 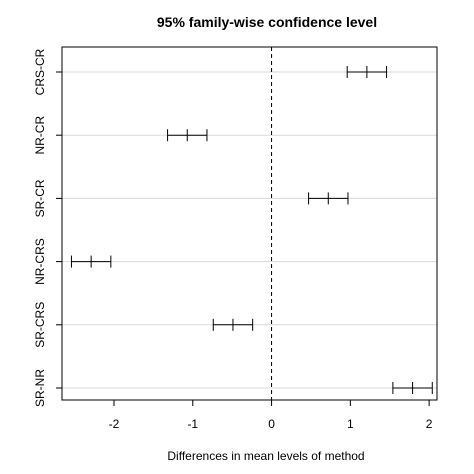 What do you see at coordinates (271, 424) in the screenshot?
I see `x-tick-label: 0` at bounding box center [271, 424].